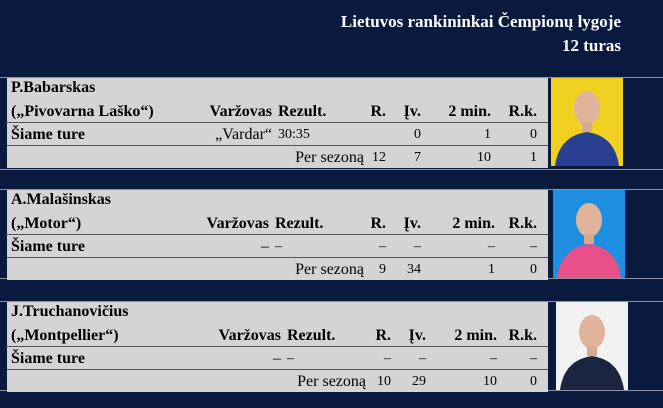 The width and height of the screenshot is (663, 408). What do you see at coordinates (533, 134) in the screenshot?
I see `round-rk: 0` at bounding box center [533, 134].